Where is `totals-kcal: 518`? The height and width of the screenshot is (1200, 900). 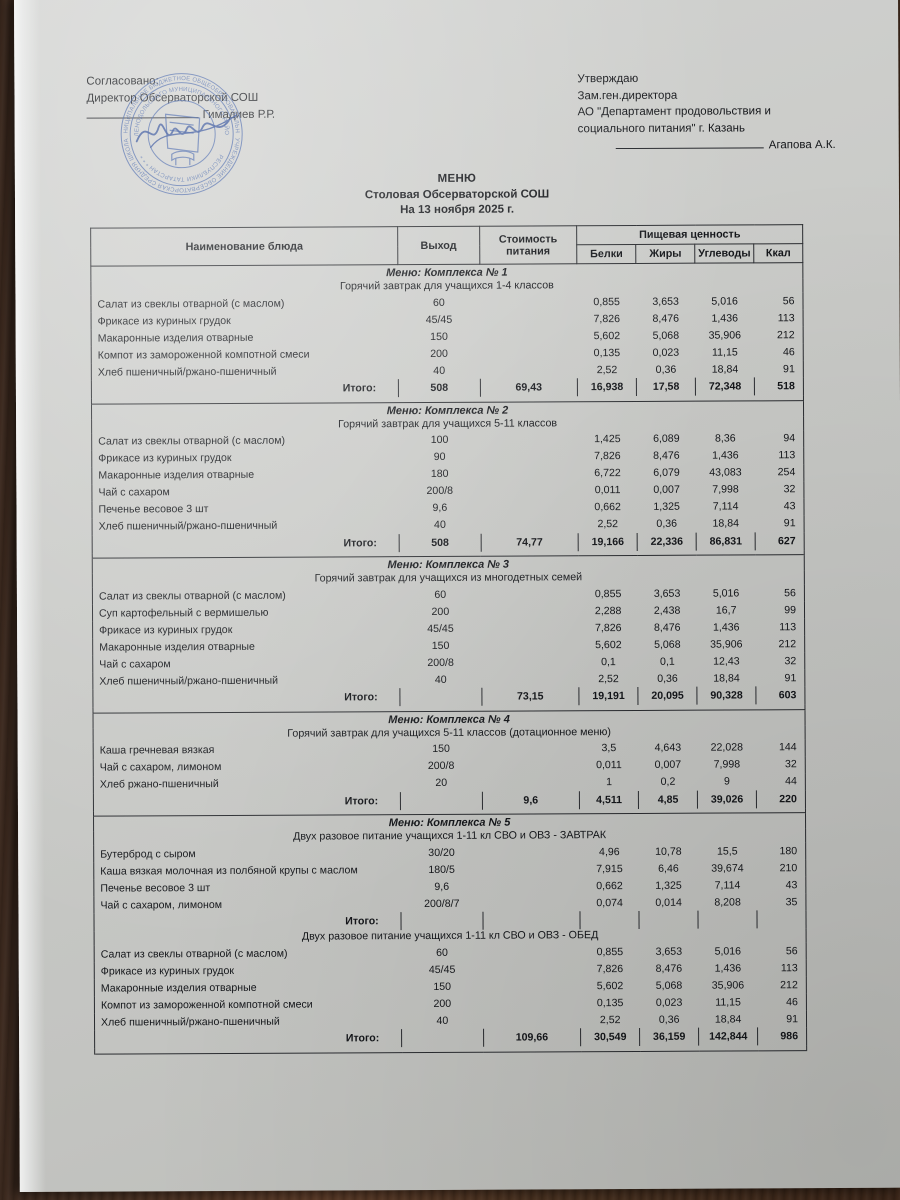
totals-kcal: 518 is located at coordinates (779, 386).